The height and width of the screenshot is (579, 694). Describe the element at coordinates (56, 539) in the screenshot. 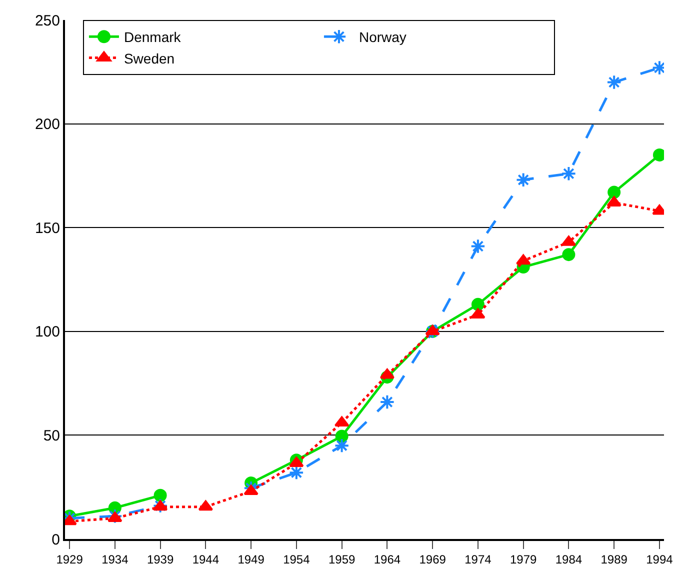

I see `y-tick-label: 0` at that location.